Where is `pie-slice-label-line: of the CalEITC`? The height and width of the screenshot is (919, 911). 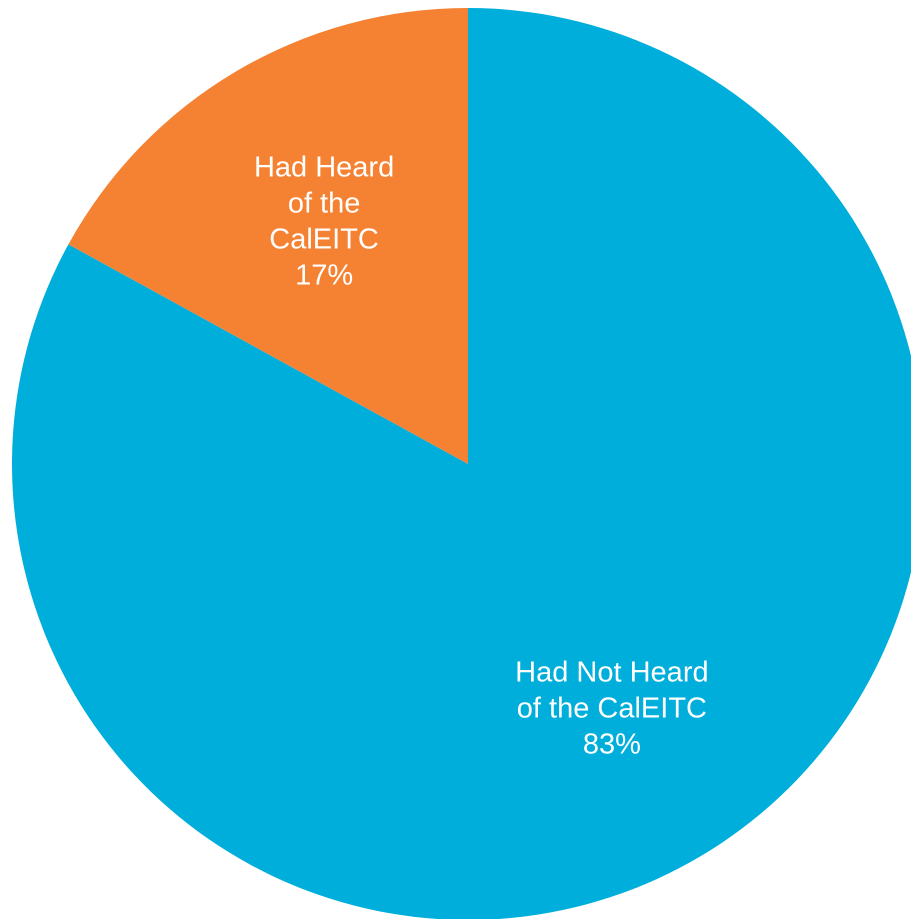
pie-slice-label-line: of the CalEITC is located at coordinates (612, 708).